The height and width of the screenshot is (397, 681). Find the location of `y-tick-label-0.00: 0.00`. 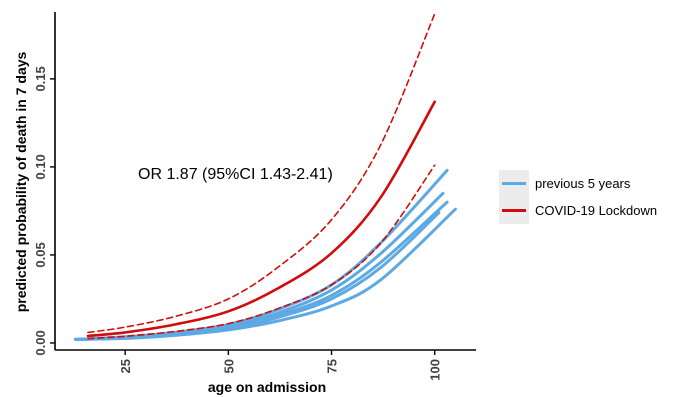

y-tick-label-0.00: 0.00 is located at coordinates (40, 342).